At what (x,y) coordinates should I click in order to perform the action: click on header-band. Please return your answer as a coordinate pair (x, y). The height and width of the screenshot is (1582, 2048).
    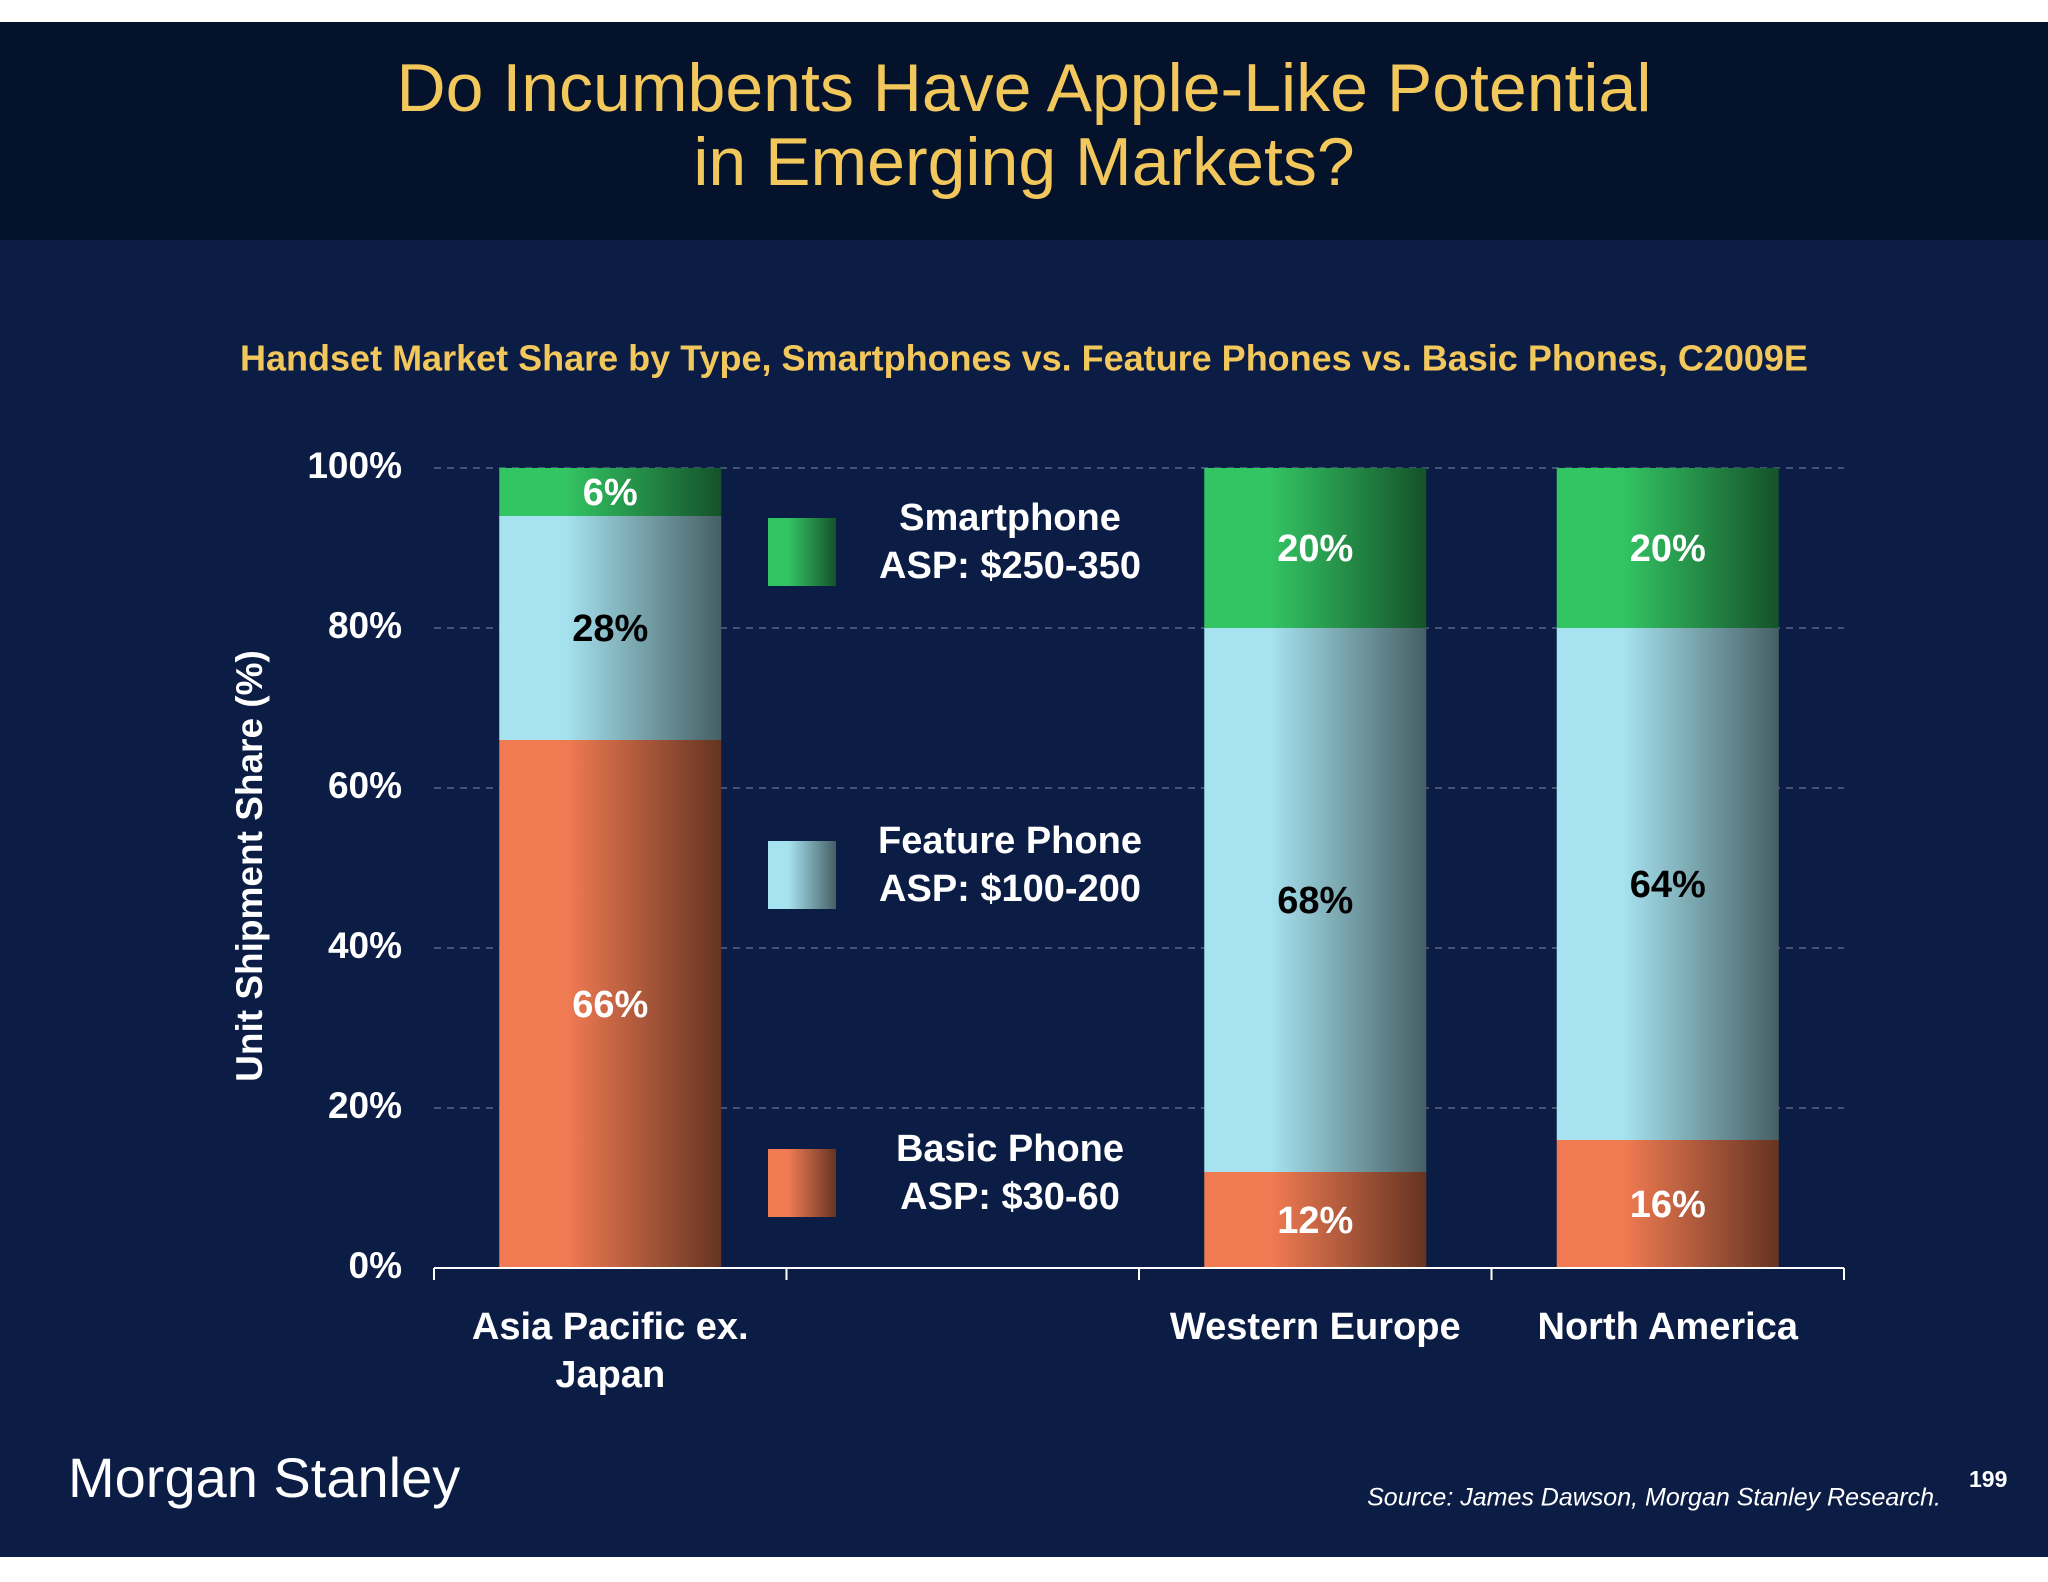
    Looking at the image, I should click on (1024, 131).